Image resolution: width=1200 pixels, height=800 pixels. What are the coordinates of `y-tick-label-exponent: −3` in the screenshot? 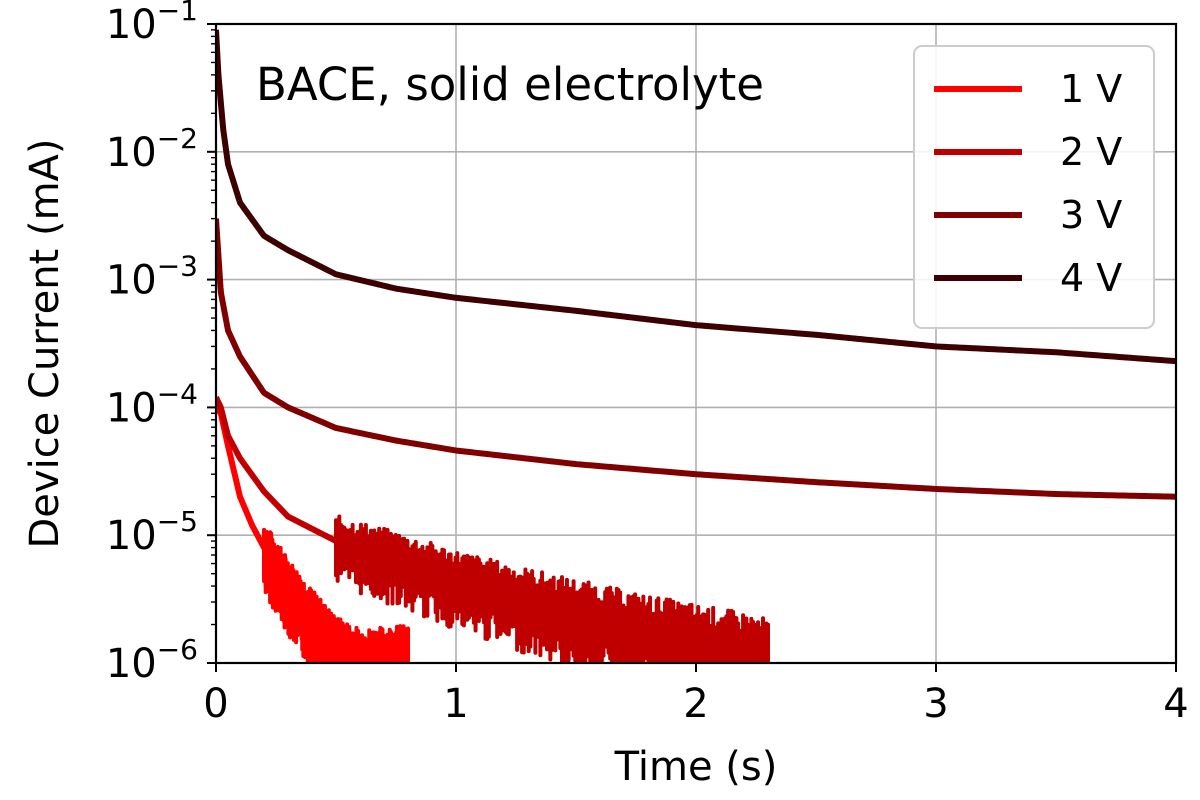 It's located at (177, 266).